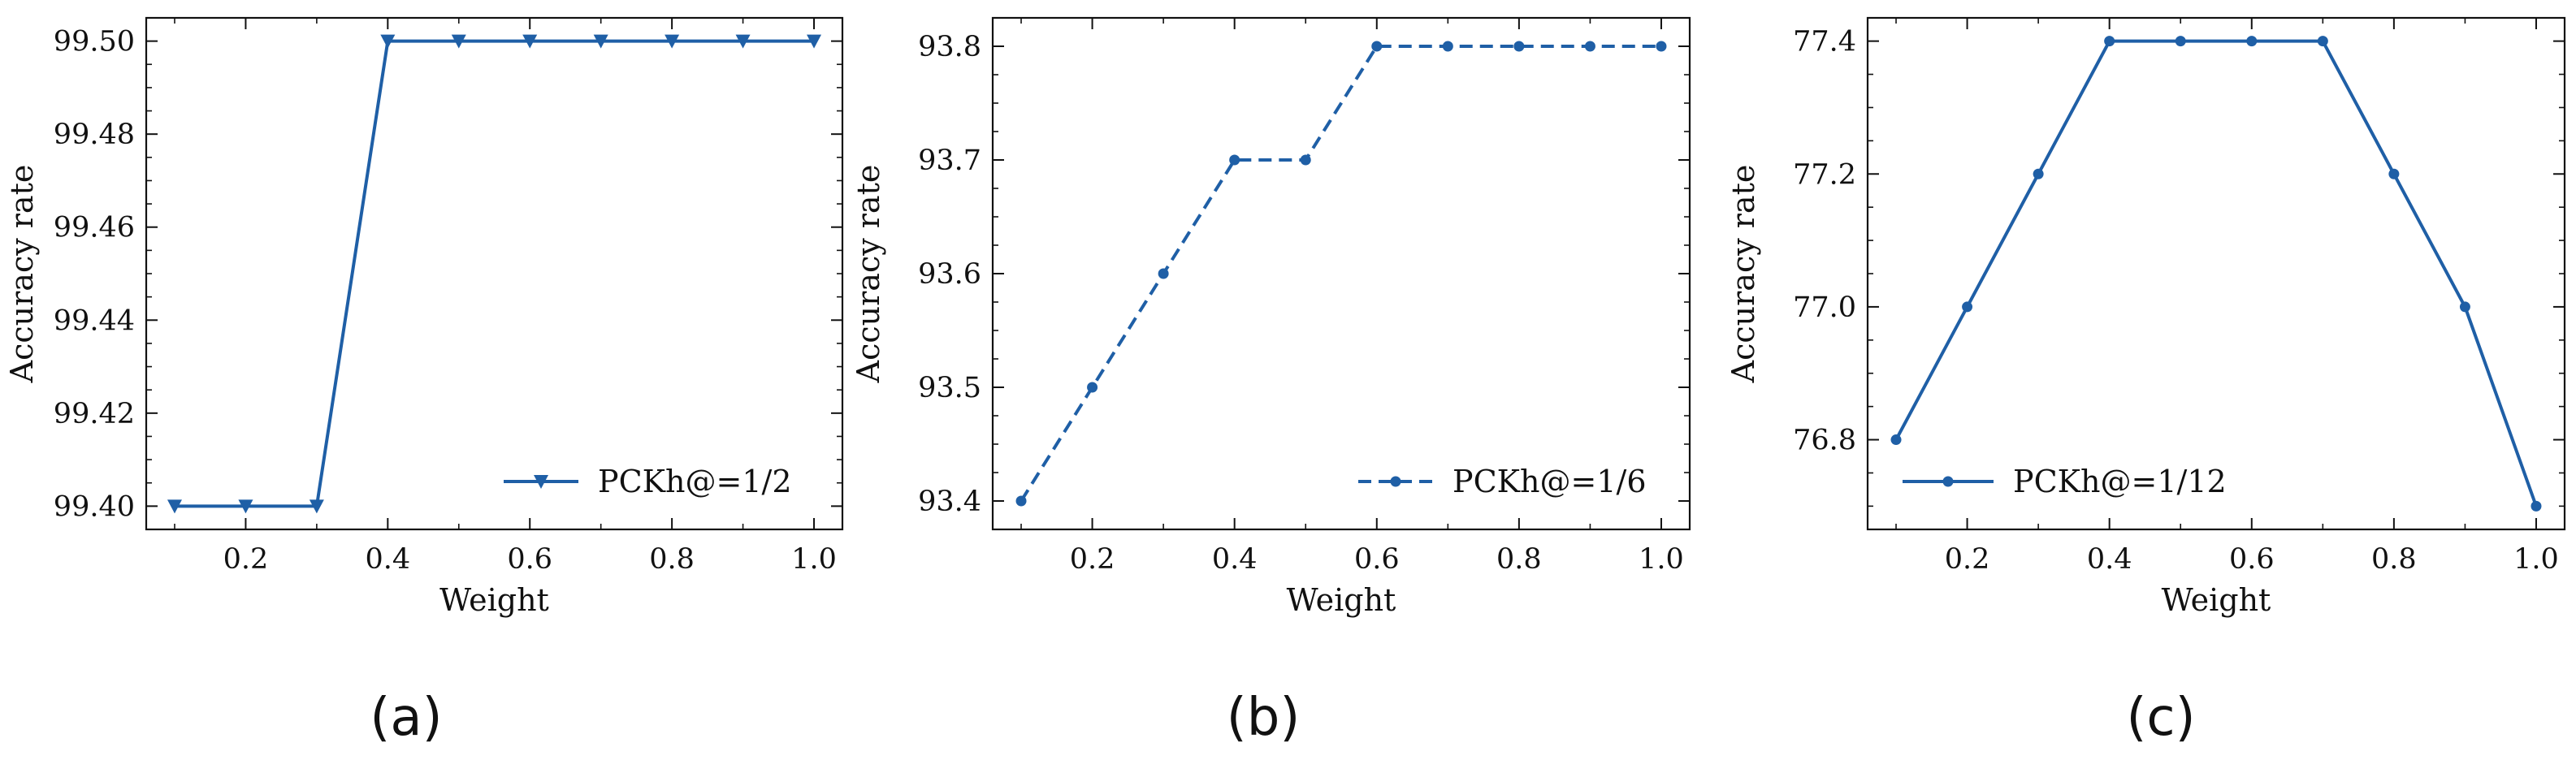 Image resolution: width=2576 pixels, height=760 pixels. Describe the element at coordinates (1824, 441) in the screenshot. I see `y-tick-label: 76.8` at that location.